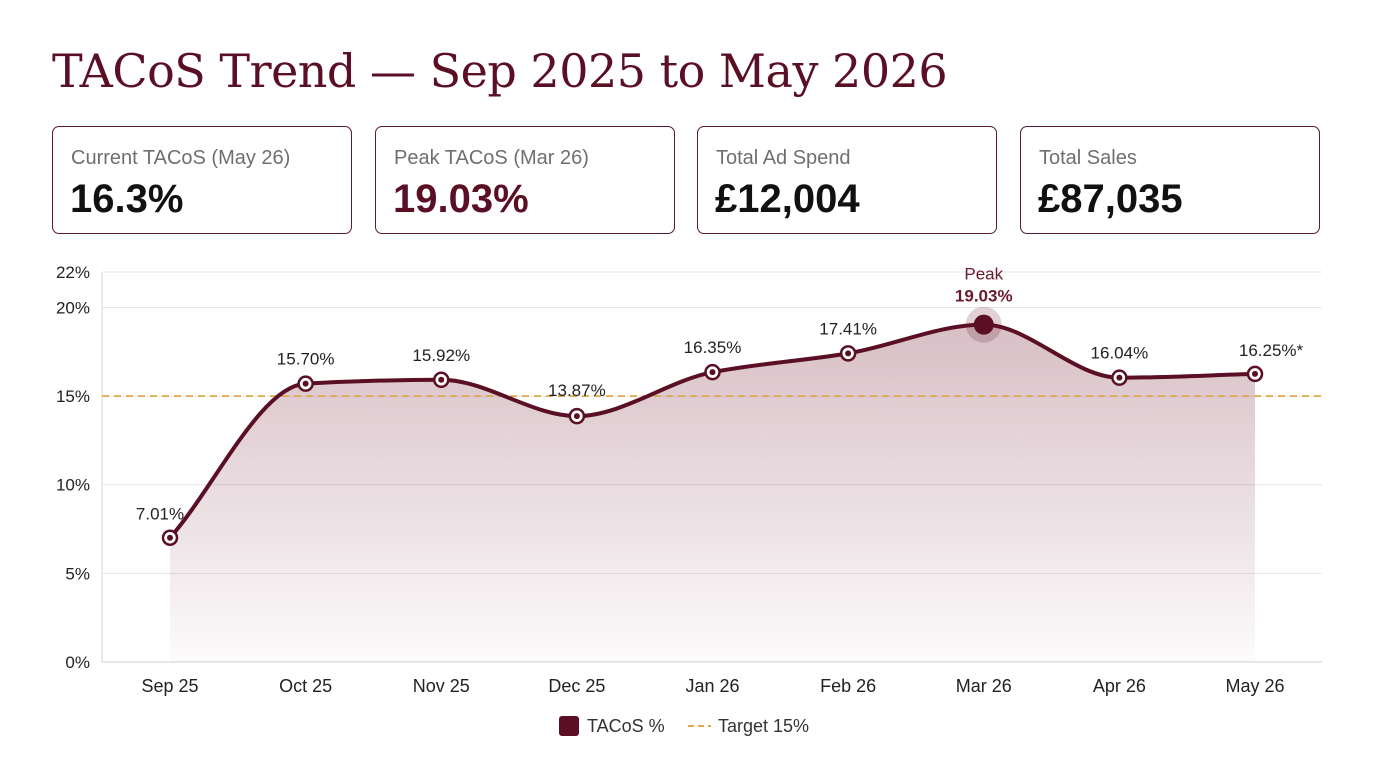 The image size is (1376, 768). I want to click on data-label: 16.04%, so click(1120, 353).